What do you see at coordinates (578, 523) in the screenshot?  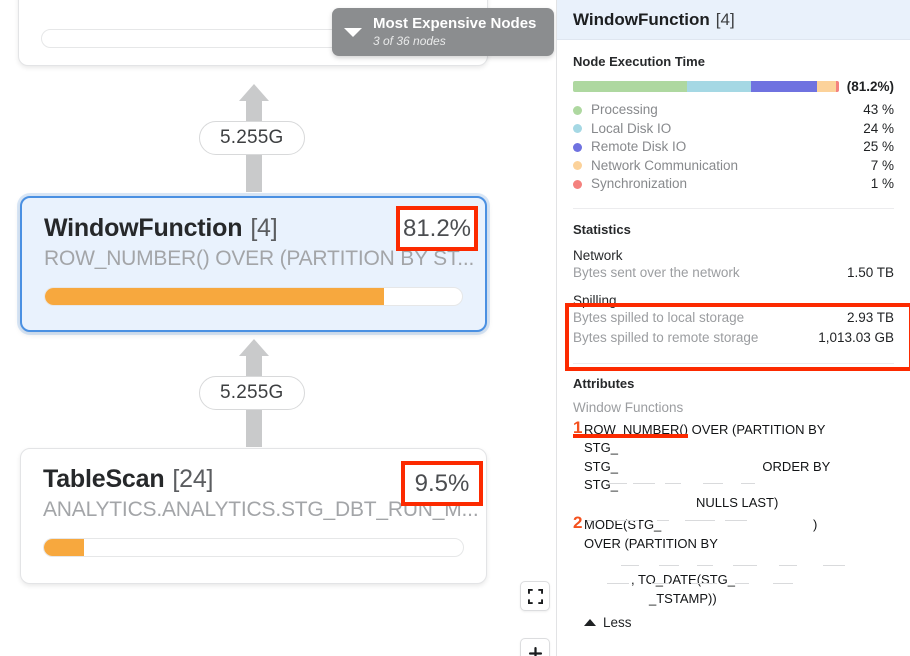 I see `attribute-index-marker: 2` at bounding box center [578, 523].